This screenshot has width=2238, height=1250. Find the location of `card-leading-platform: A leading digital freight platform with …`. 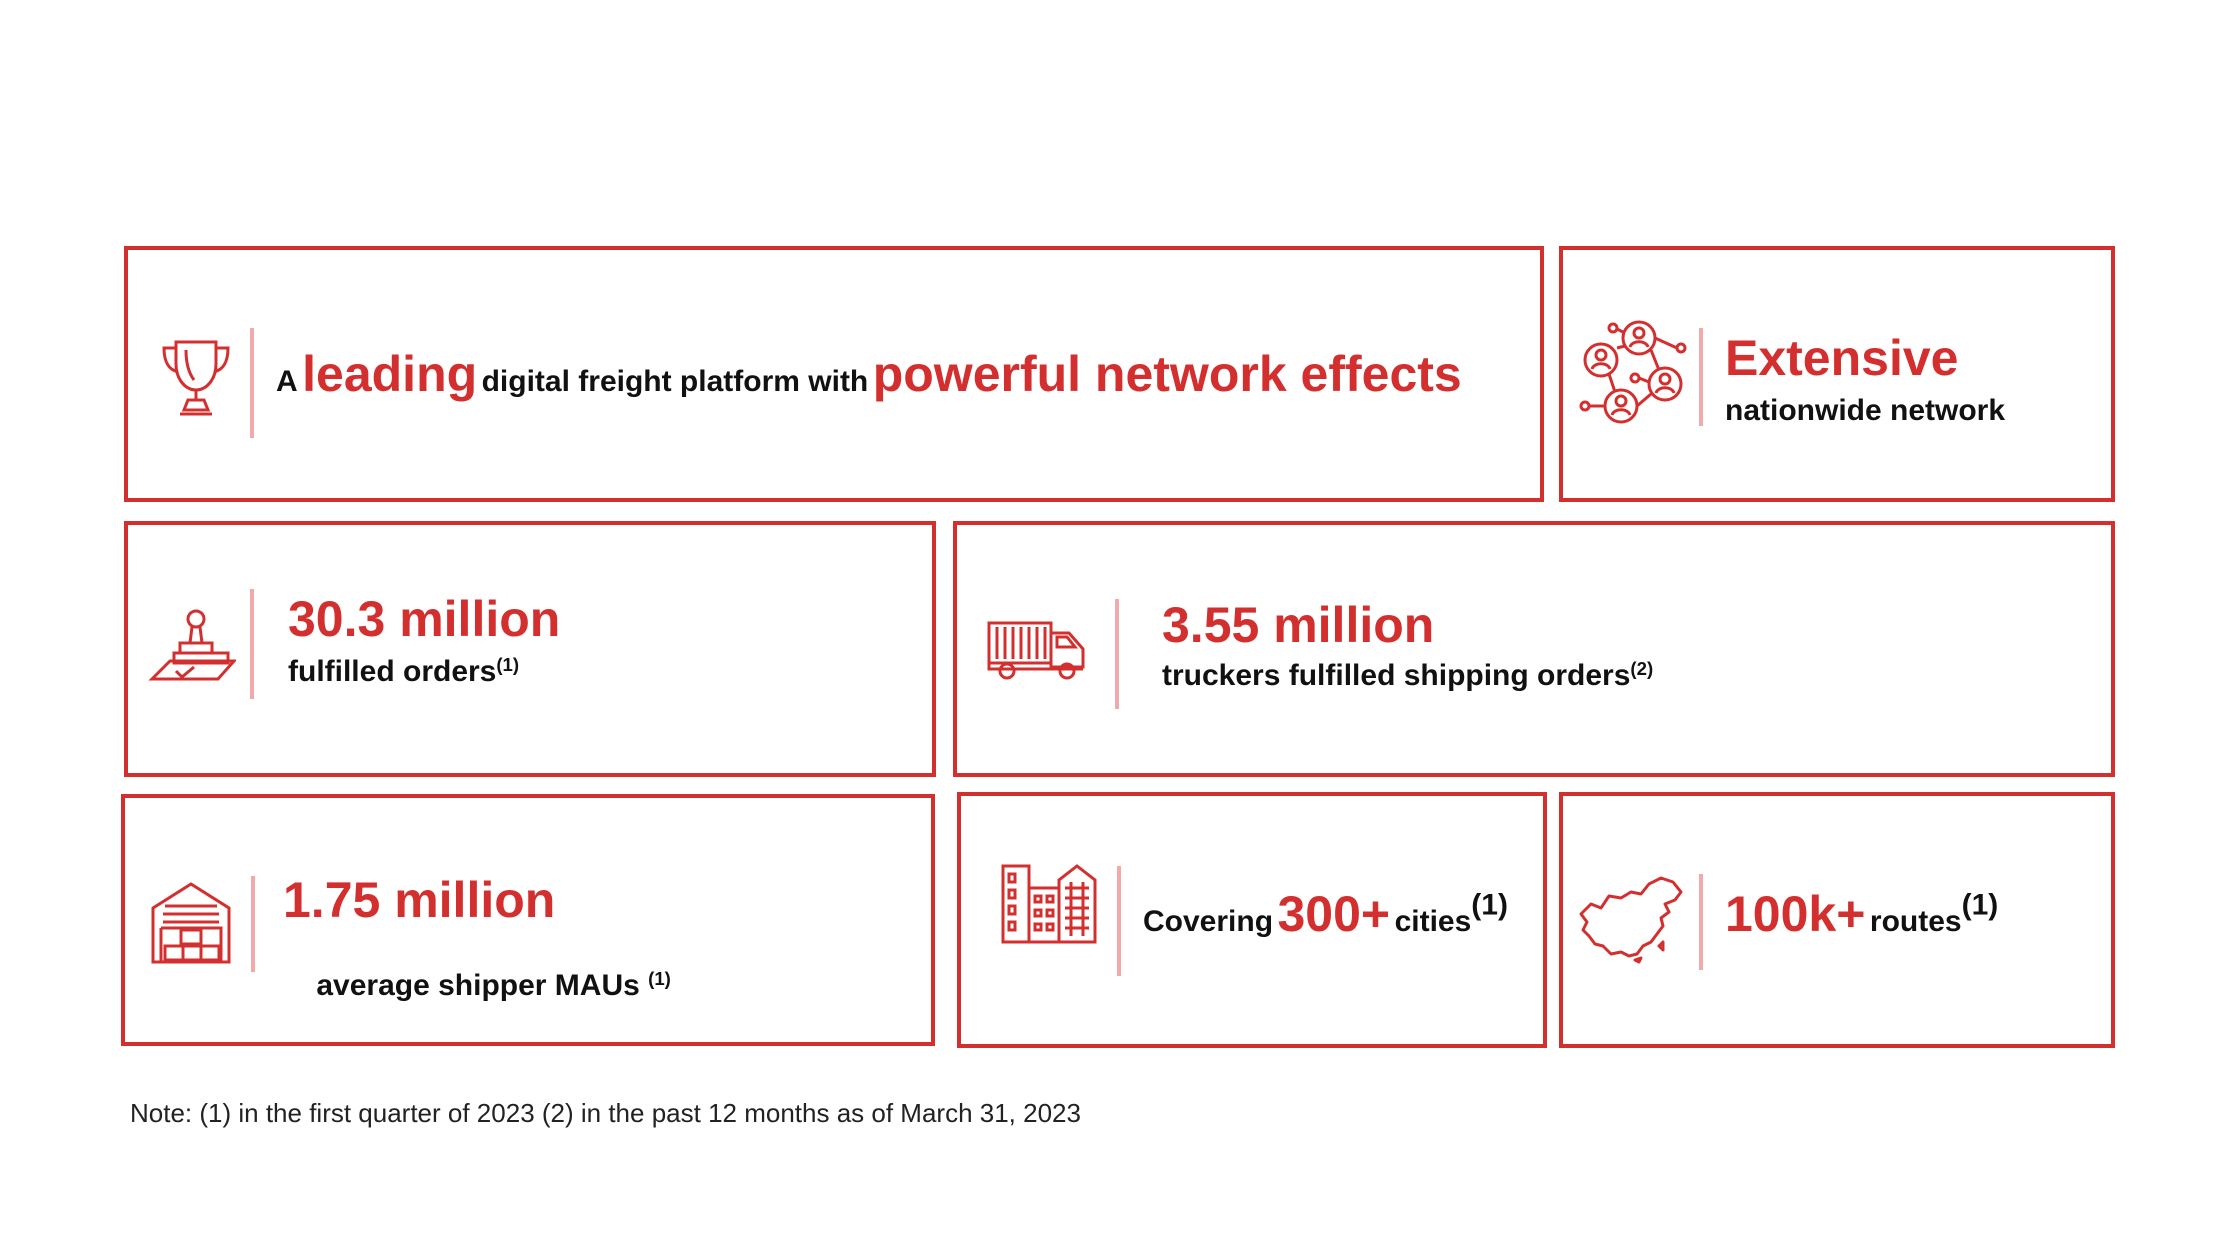

card-leading-platform: A leading digital freight platform with … is located at coordinates (834, 374).